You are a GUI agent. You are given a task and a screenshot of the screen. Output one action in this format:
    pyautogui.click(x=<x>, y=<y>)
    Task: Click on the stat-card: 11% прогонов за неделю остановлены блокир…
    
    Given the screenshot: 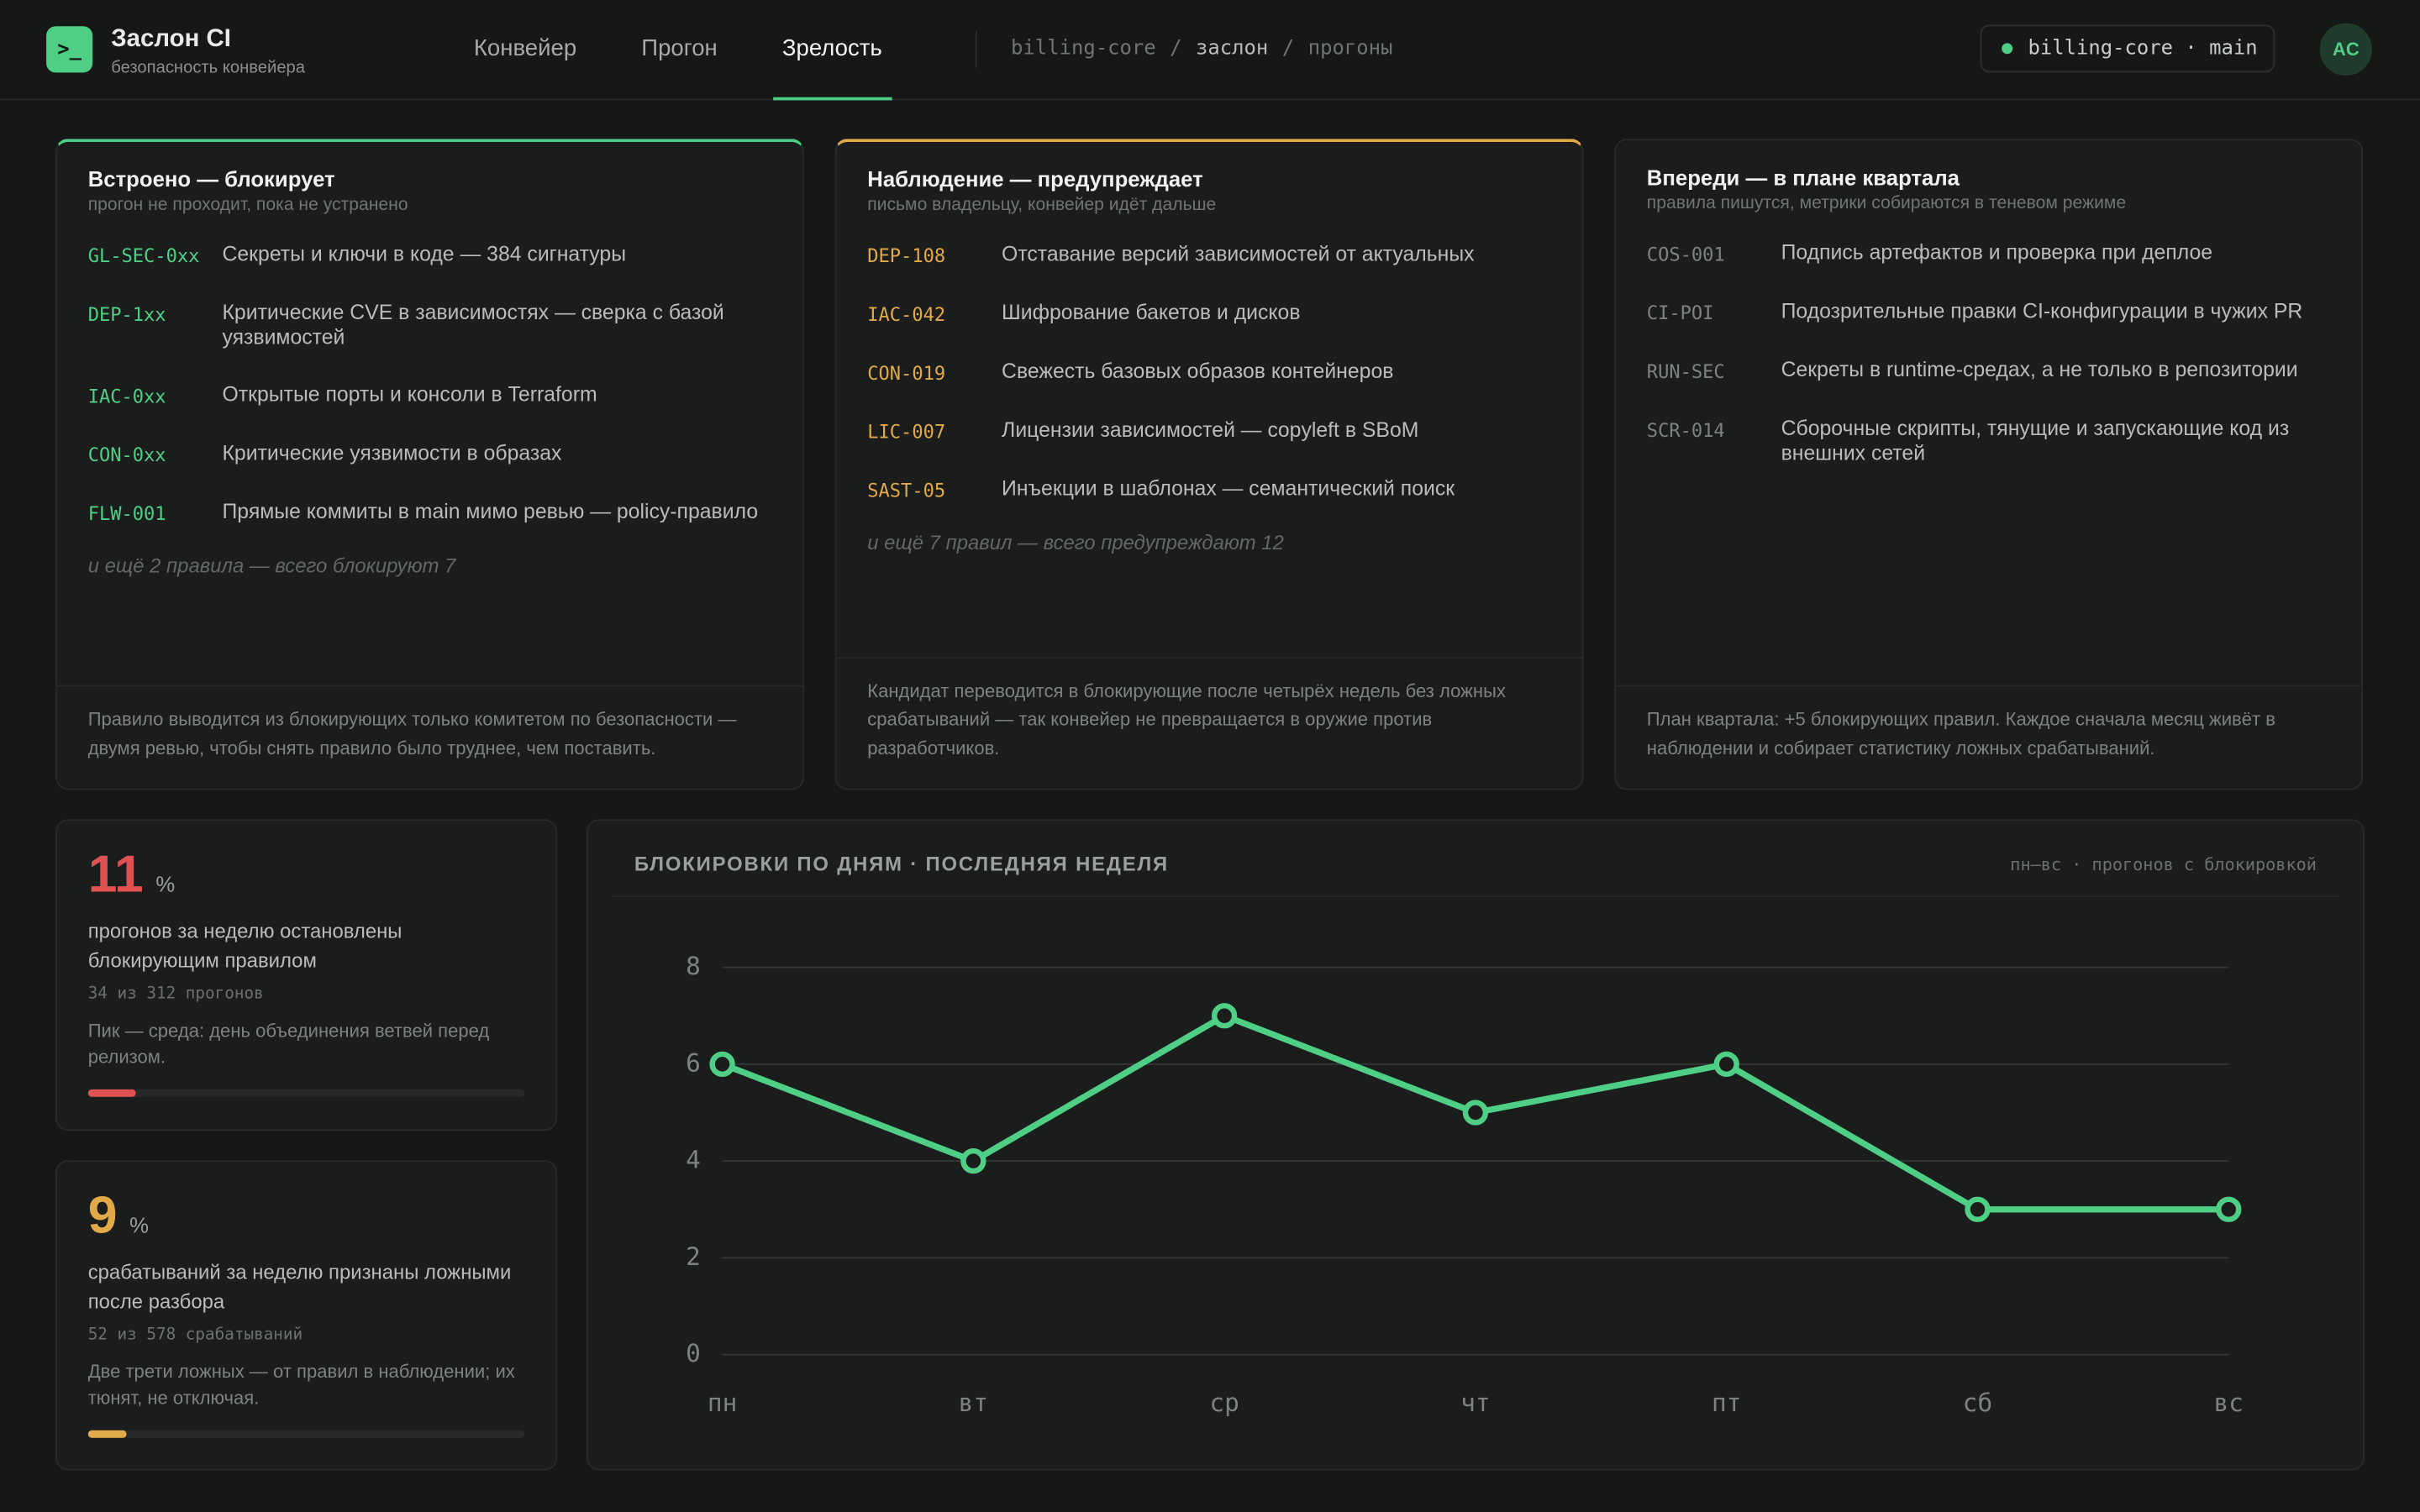 What is the action you would take?
    pyautogui.click(x=306, y=975)
    